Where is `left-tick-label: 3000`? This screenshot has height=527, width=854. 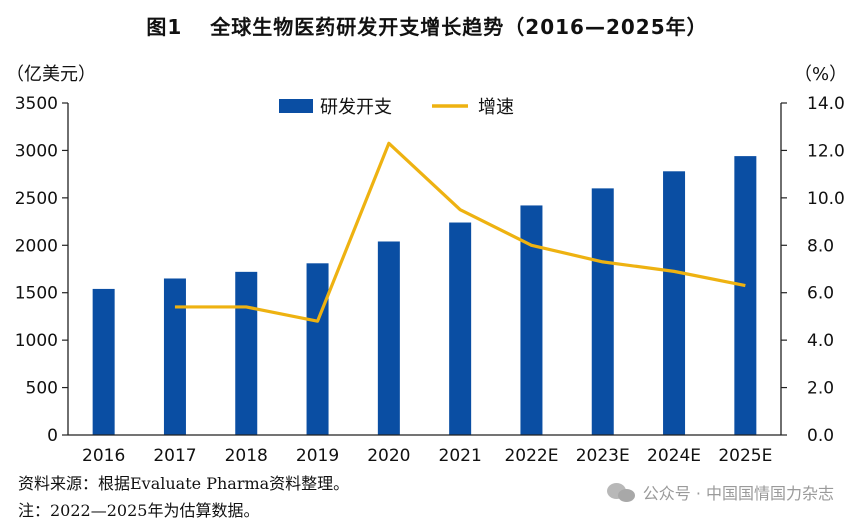
left-tick-label: 3000 is located at coordinates (36, 151).